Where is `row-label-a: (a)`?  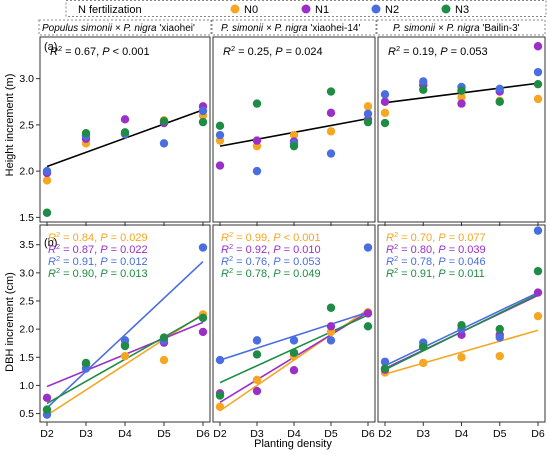 row-label-a: (a) is located at coordinates (50, 47).